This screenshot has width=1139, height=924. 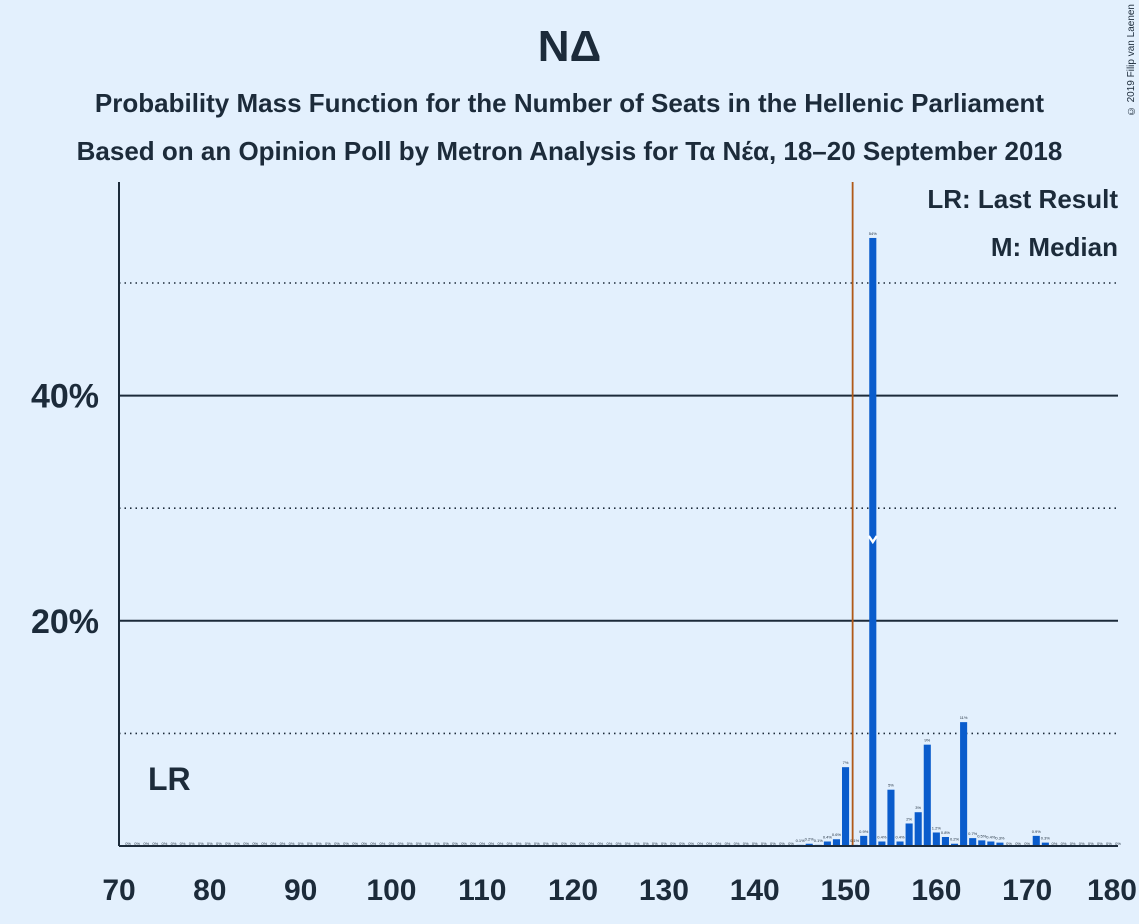 I want to click on bar-label-166: 0.4%, so click(x=991, y=836).